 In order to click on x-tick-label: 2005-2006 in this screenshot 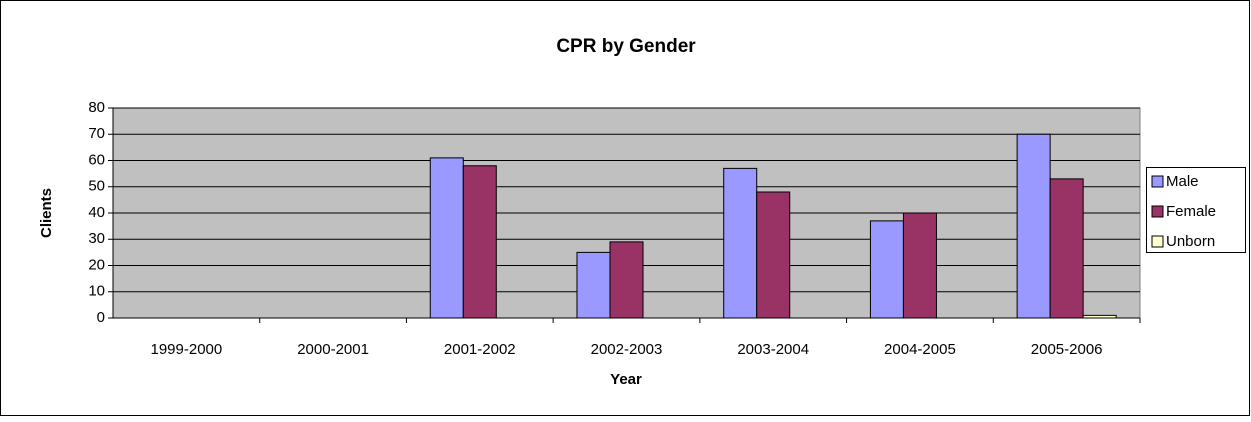, I will do `click(1067, 349)`.